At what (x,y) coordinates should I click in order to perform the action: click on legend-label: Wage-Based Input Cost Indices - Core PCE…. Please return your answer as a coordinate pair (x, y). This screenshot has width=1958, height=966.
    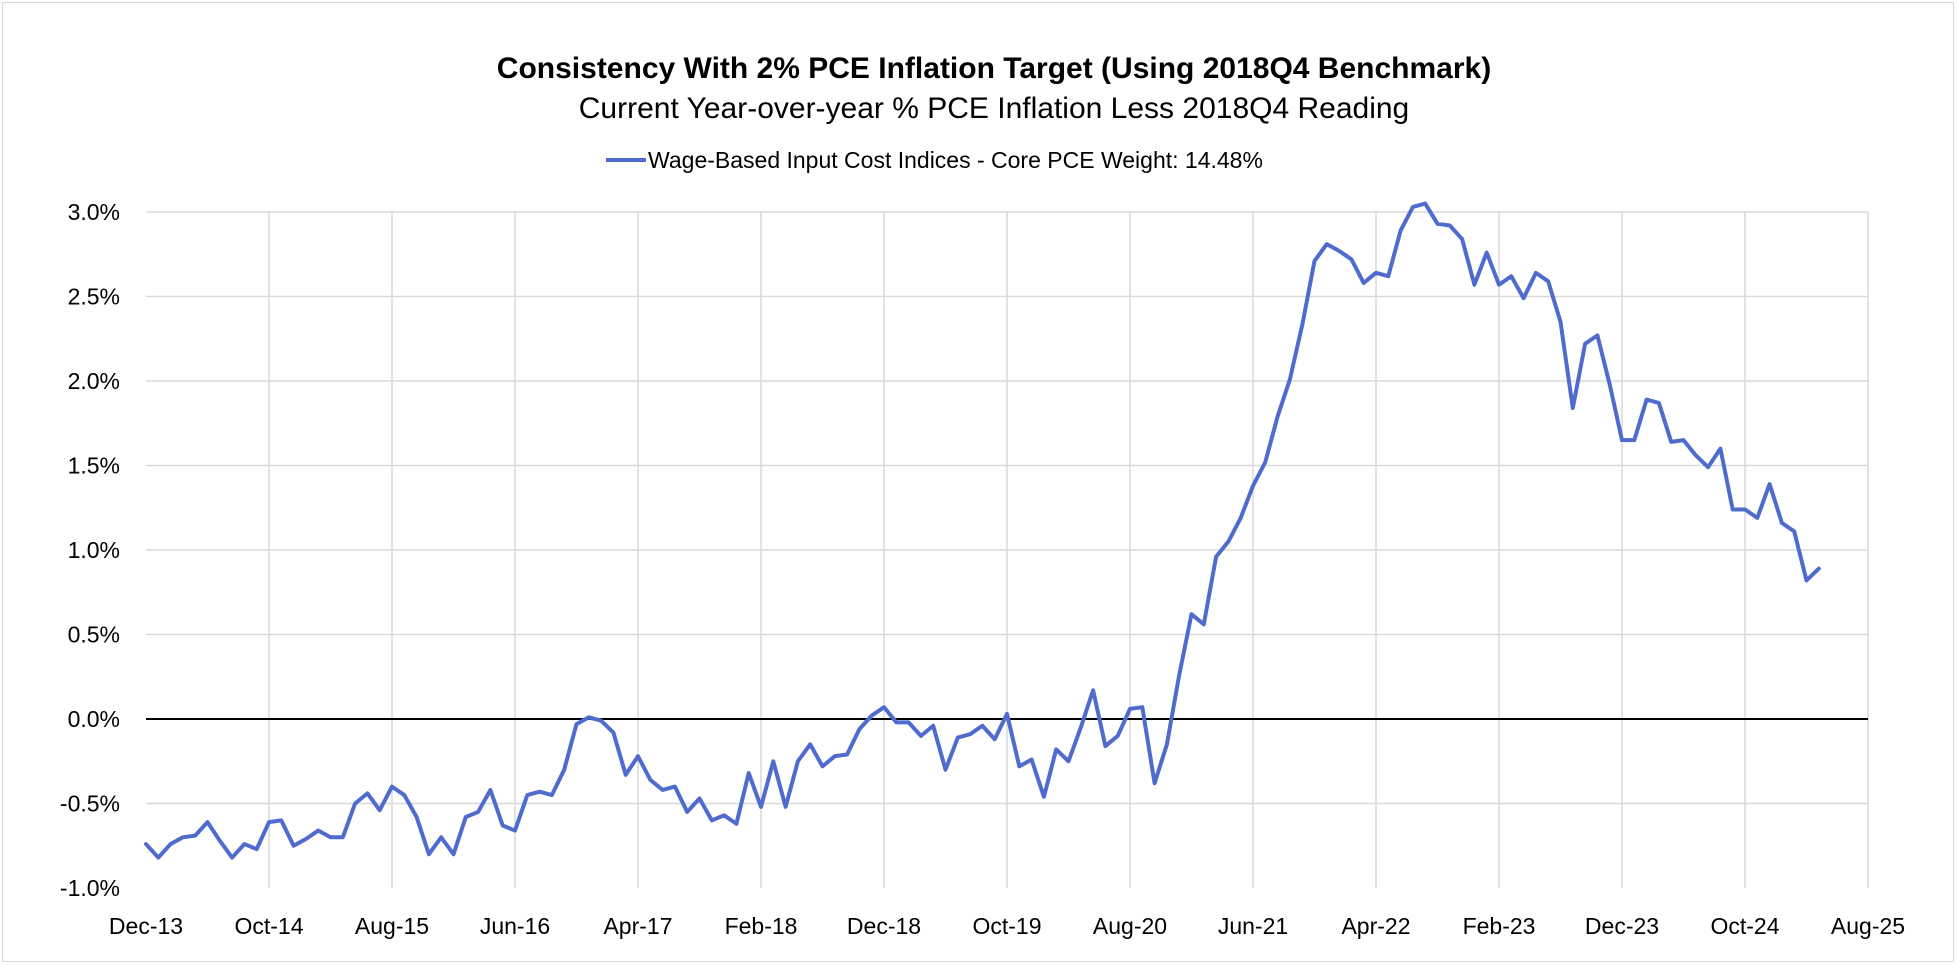
    Looking at the image, I should click on (955, 160).